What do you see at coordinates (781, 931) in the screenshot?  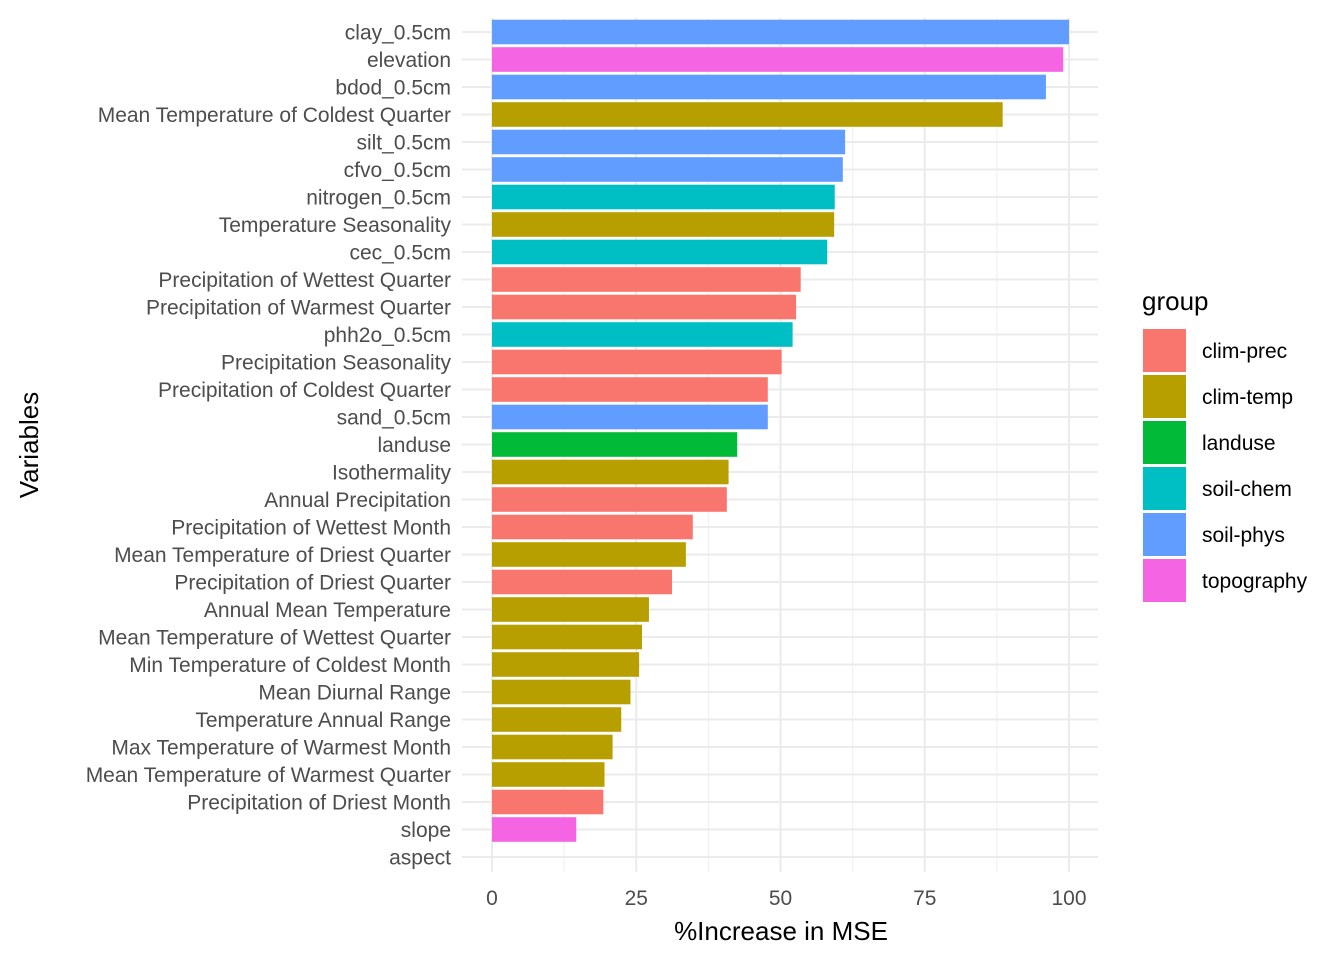 I see `x-axis-title: %Increase in MSE` at bounding box center [781, 931].